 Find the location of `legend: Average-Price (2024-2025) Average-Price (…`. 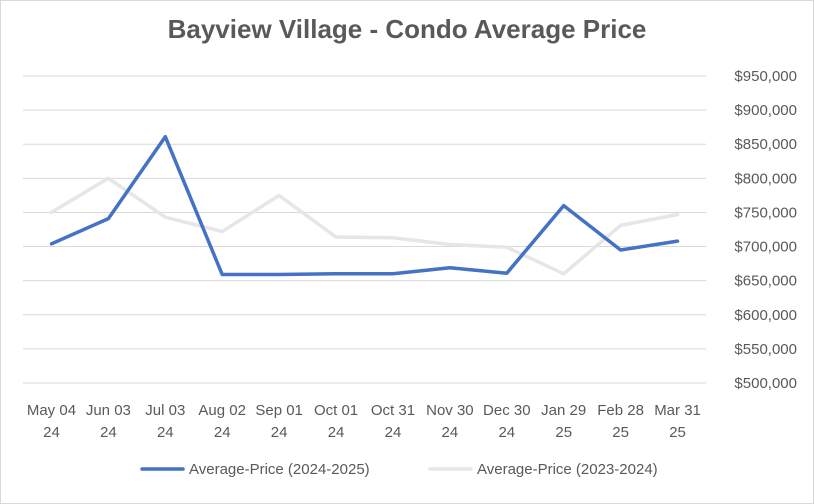

legend: Average-Price (2024-2025) Average-Price (… is located at coordinates (399, 469).